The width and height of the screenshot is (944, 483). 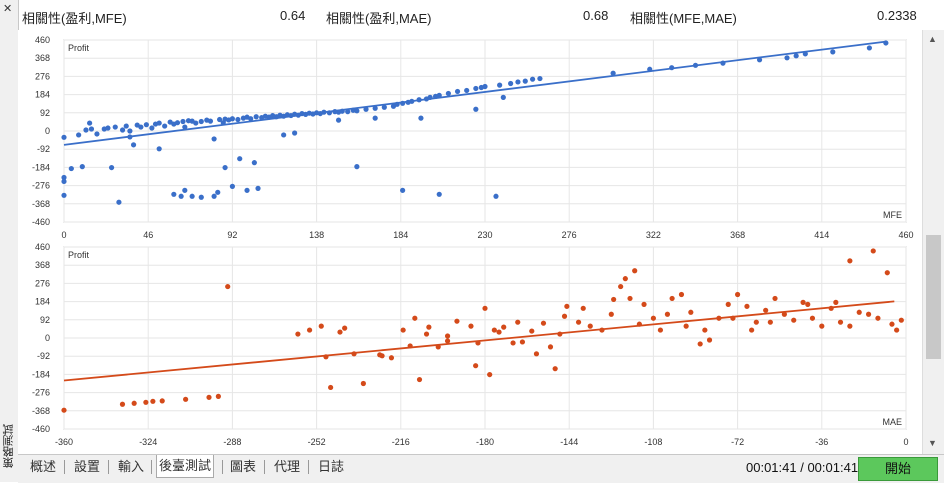 I want to click on y-tick-label: -460, so click(x=41, y=222).